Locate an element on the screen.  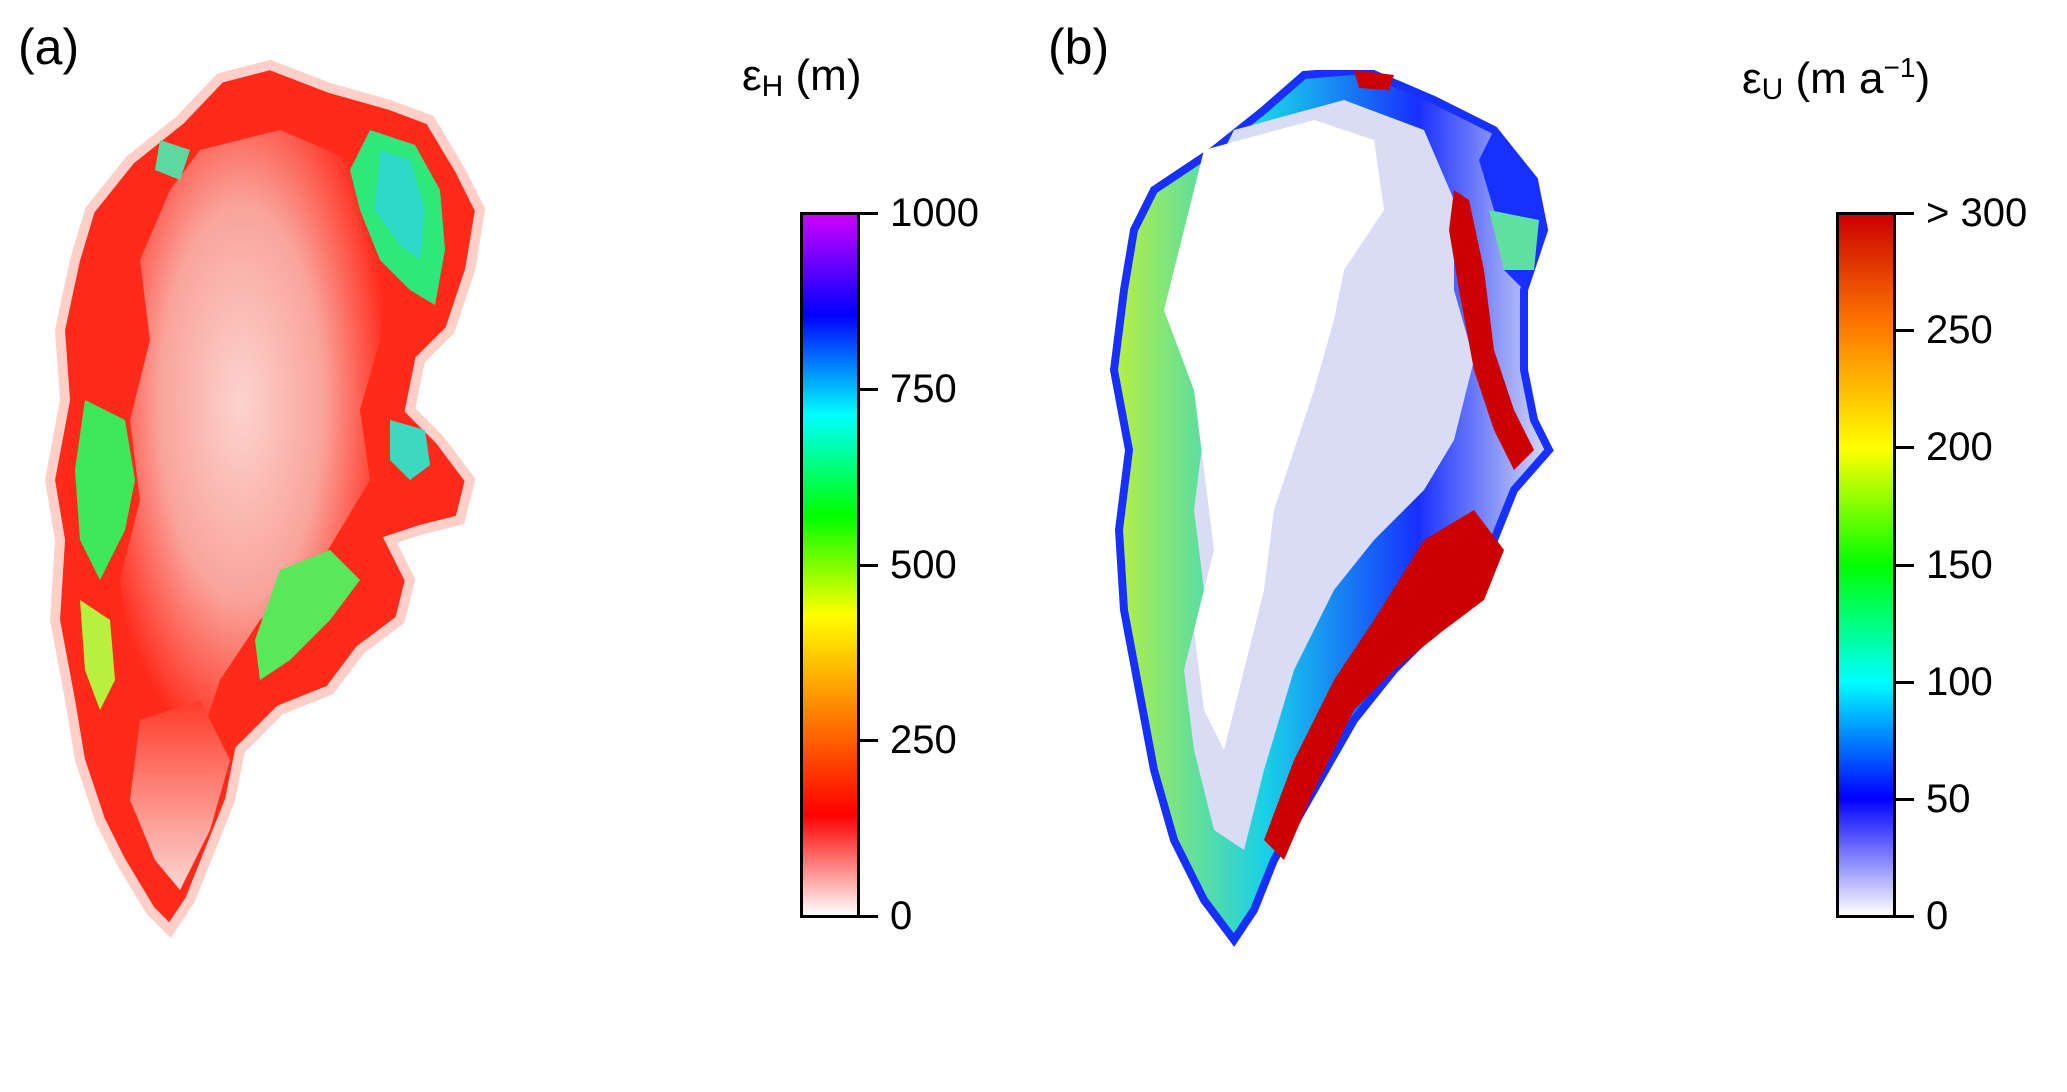
panel-label-b: (b) is located at coordinates (1079, 47).